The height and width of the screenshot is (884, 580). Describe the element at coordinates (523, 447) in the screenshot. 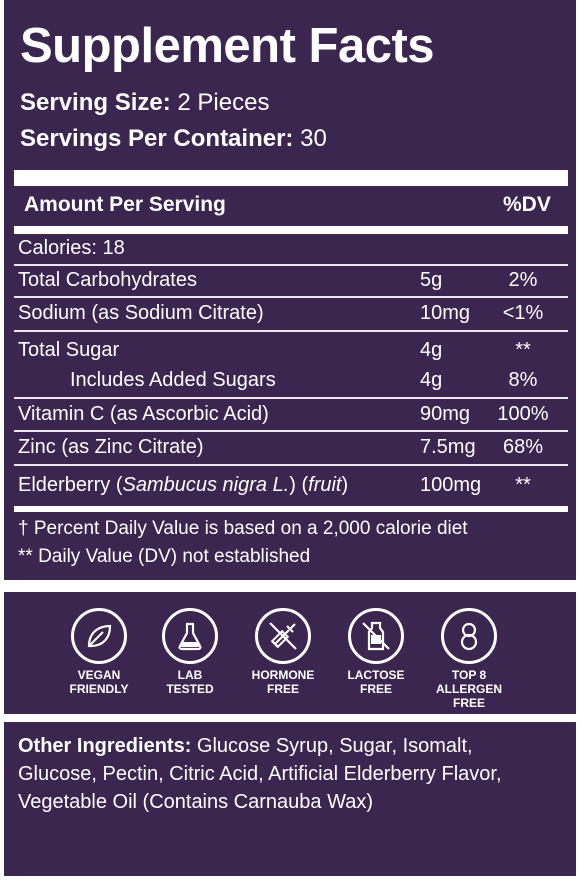

I see `nutrient-dv: 68%` at that location.